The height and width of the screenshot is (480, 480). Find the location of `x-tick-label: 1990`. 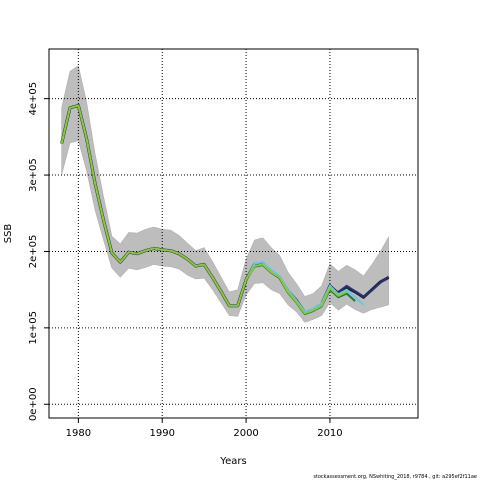

x-tick-label: 1990 is located at coordinates (161, 433).